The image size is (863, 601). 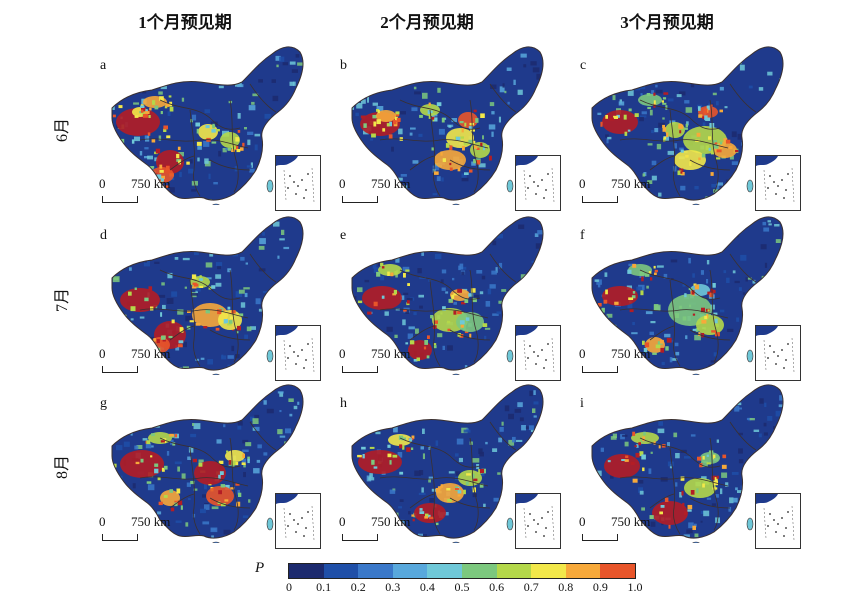 What do you see at coordinates (393, 587) in the screenshot?
I see `legend-tick-label: 0.3` at bounding box center [393, 587].